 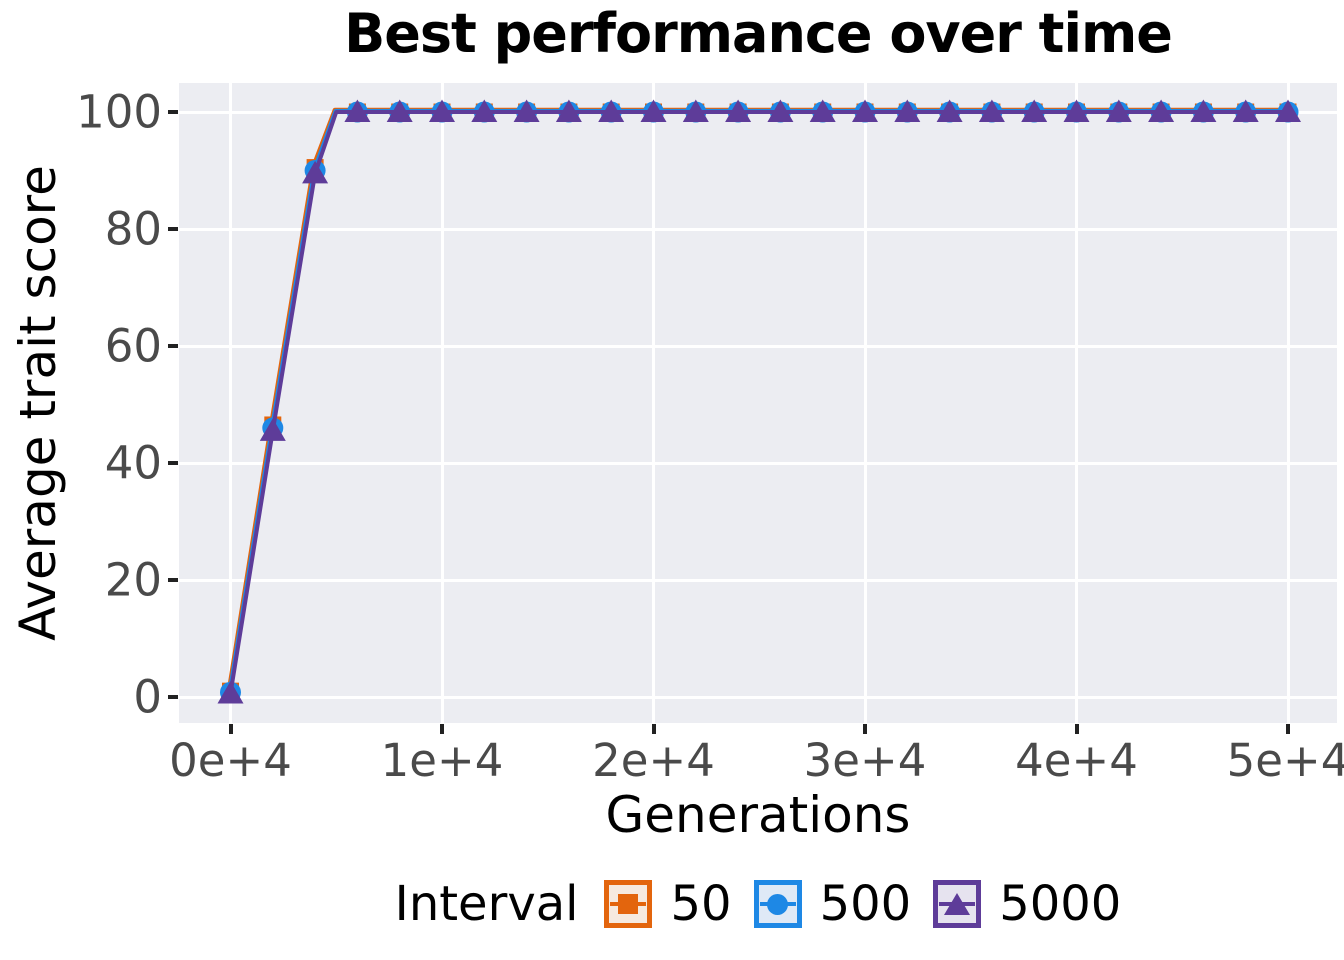 What do you see at coordinates (442, 760) in the screenshot?
I see `x-tick-label: 1e+4` at bounding box center [442, 760].